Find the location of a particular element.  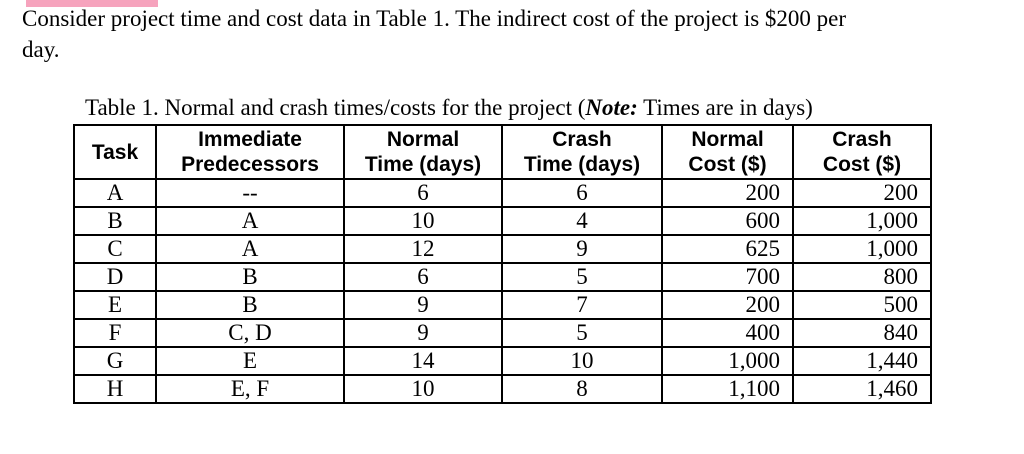

table-row: C A 12 9 625 1,000 is located at coordinates (502, 249).